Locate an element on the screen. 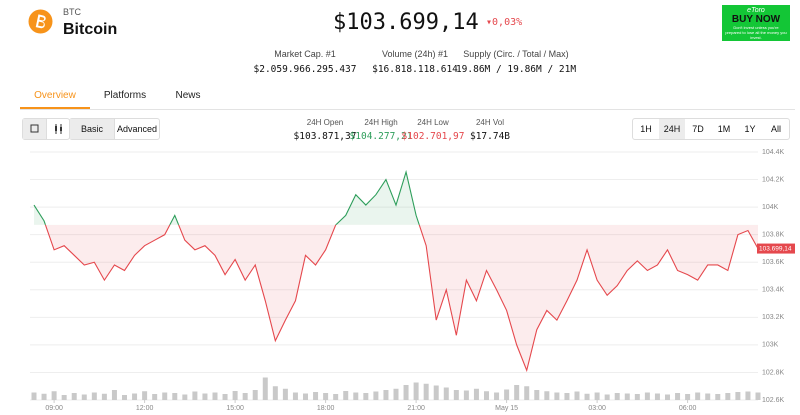 This screenshot has height=415, width=800. x-tick-label: 09:00 is located at coordinates (54, 408).